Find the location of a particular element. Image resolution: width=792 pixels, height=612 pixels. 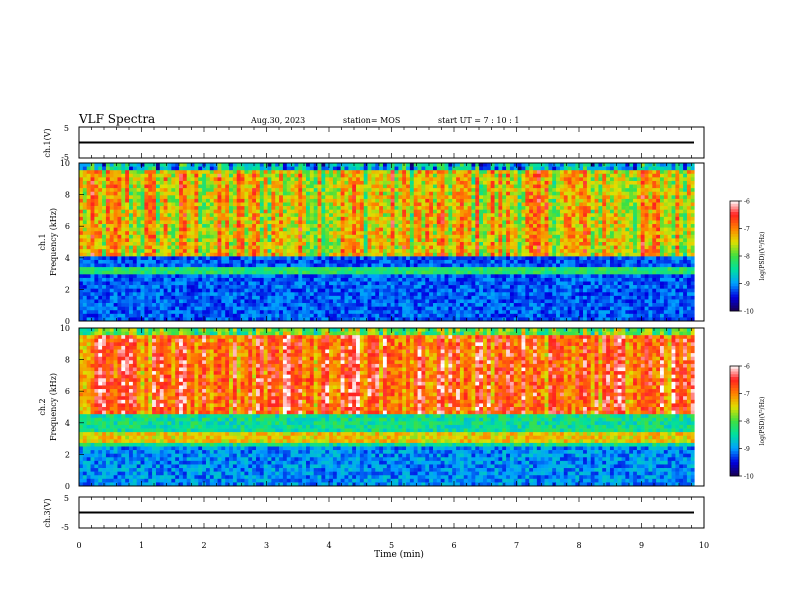

station-label: station= MOS is located at coordinates (371, 120).